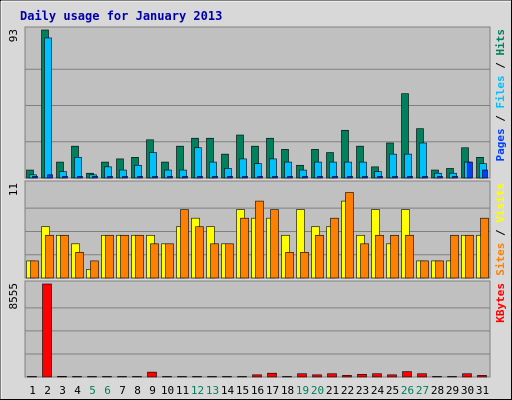 The image size is (512, 400). What do you see at coordinates (167, 390) in the screenshot?
I see `x-tick-label: 10` at bounding box center [167, 390].